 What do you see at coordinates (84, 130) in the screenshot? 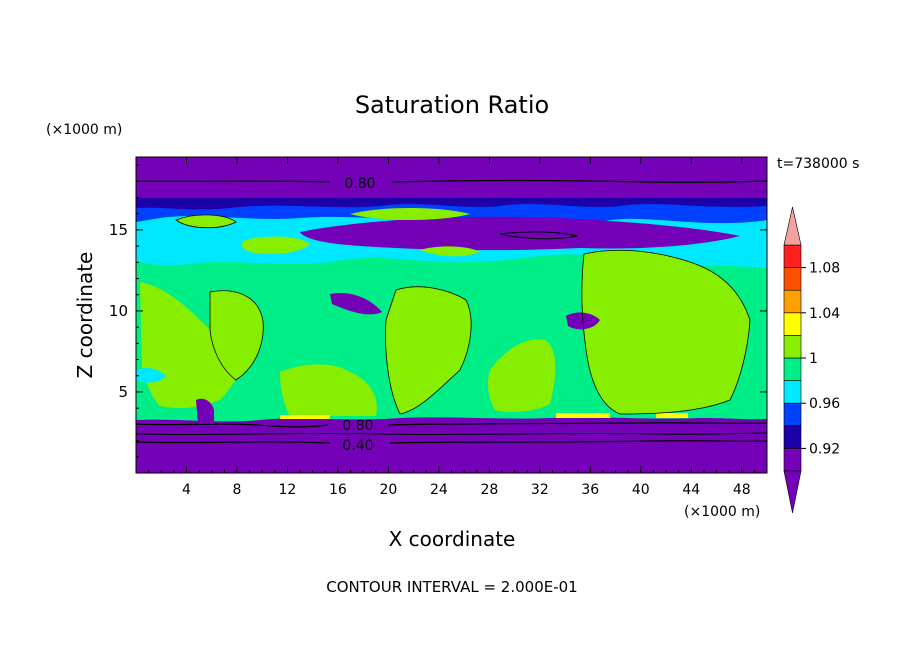
I see `y-unit-label: (×1000 m)` at bounding box center [84, 130].